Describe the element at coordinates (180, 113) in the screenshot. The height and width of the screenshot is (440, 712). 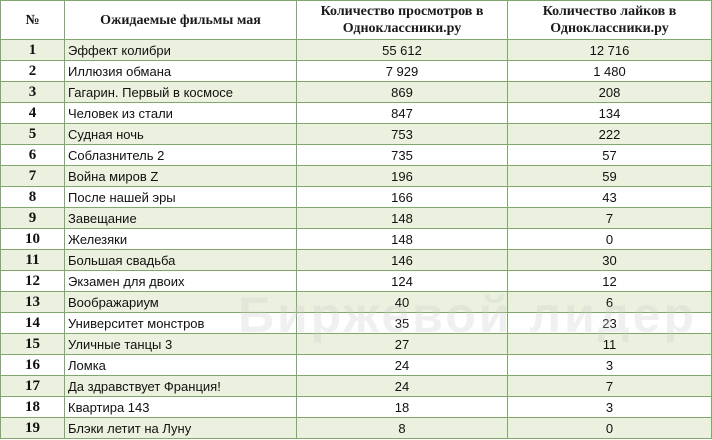
I see `movie-title: Человек из стали` at that location.